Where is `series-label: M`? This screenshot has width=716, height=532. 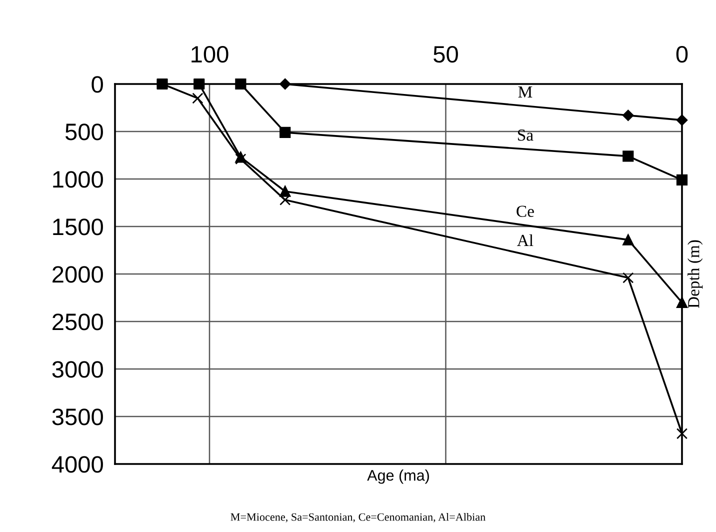
series-label: M is located at coordinates (525, 92).